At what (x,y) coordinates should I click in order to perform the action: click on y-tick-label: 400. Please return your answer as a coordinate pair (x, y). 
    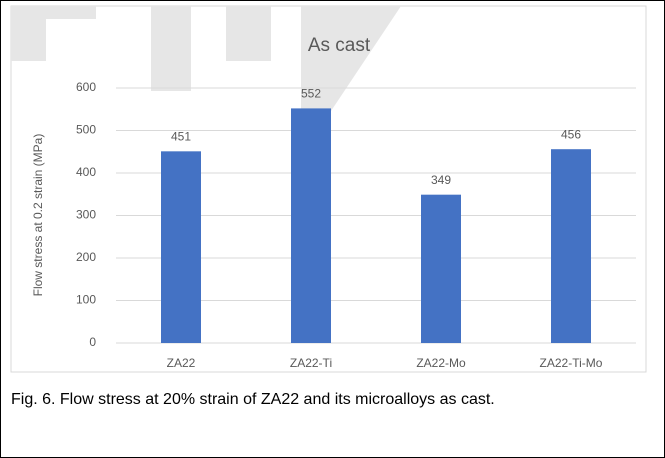
    Looking at the image, I should click on (86, 172).